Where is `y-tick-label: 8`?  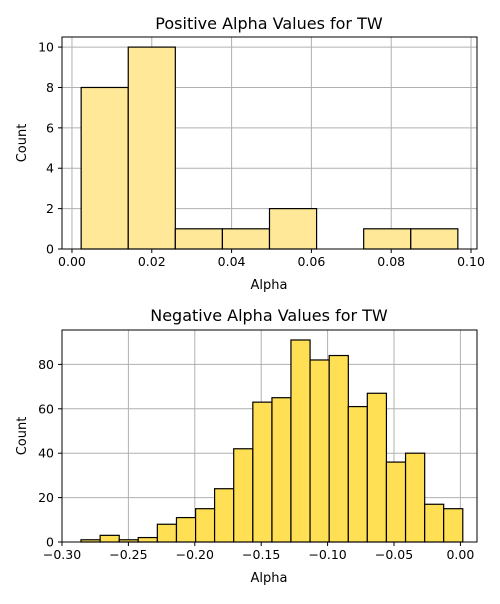
y-tick-label: 8 is located at coordinates (50, 87).